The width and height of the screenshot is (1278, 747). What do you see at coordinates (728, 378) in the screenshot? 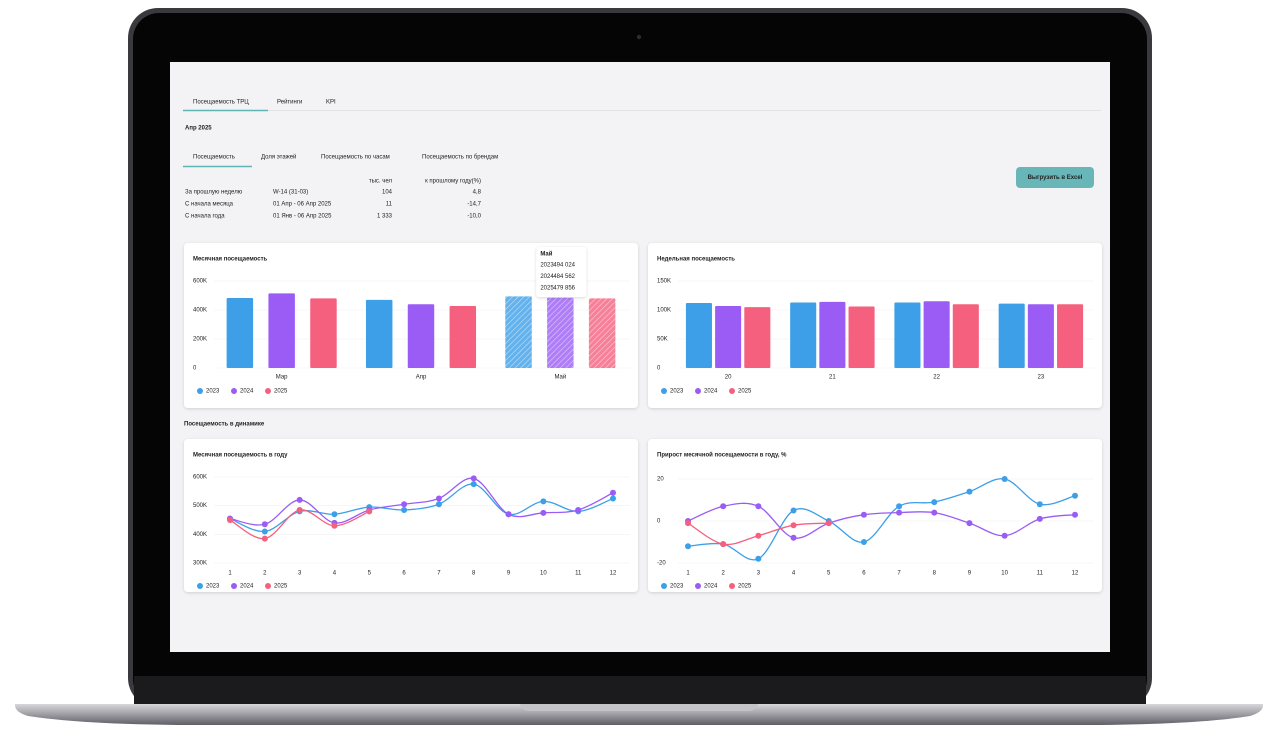
I see `x-tick-label: 20` at bounding box center [728, 378].